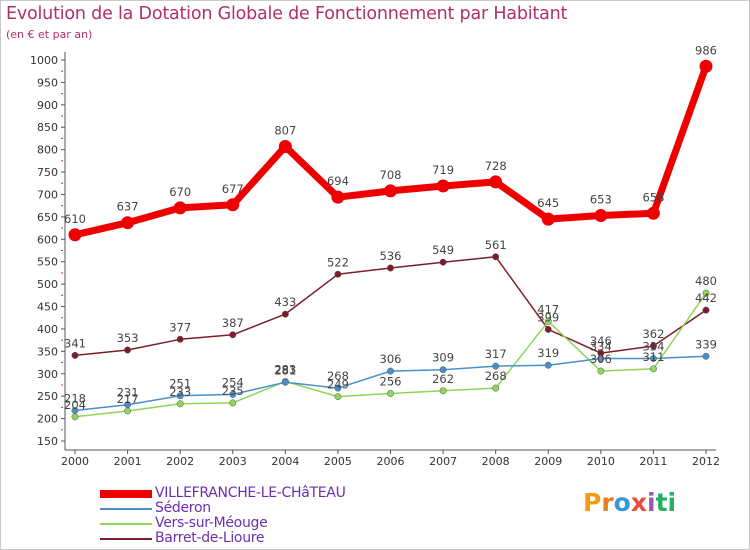 Image resolution: width=750 pixels, height=550 pixels. What do you see at coordinates (653, 461) in the screenshot?
I see `x-tick-label: 2011` at bounding box center [653, 461].